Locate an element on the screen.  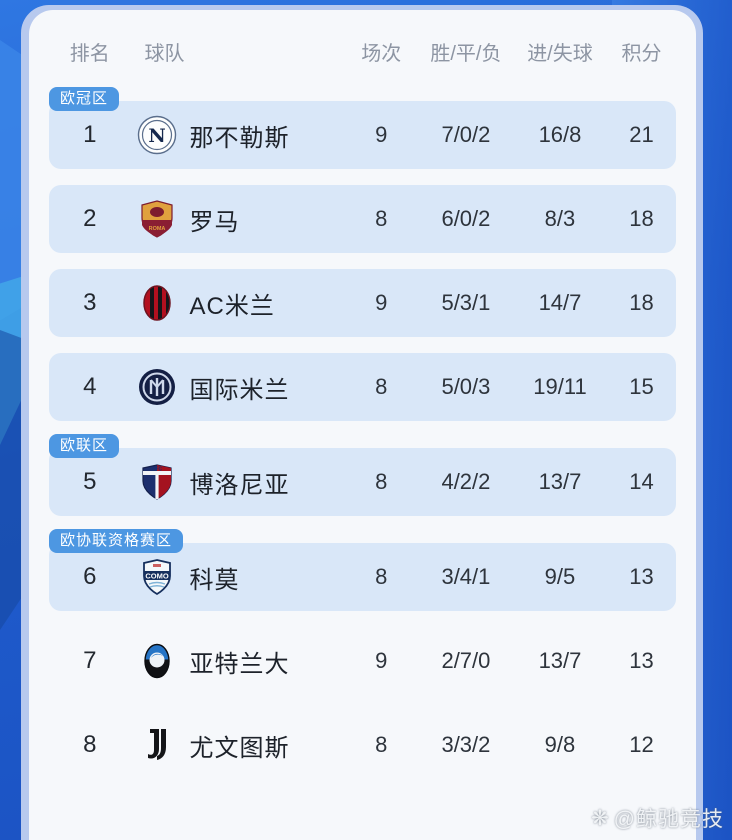
team-cell: 国际米兰 is located at coordinates (237, 387).